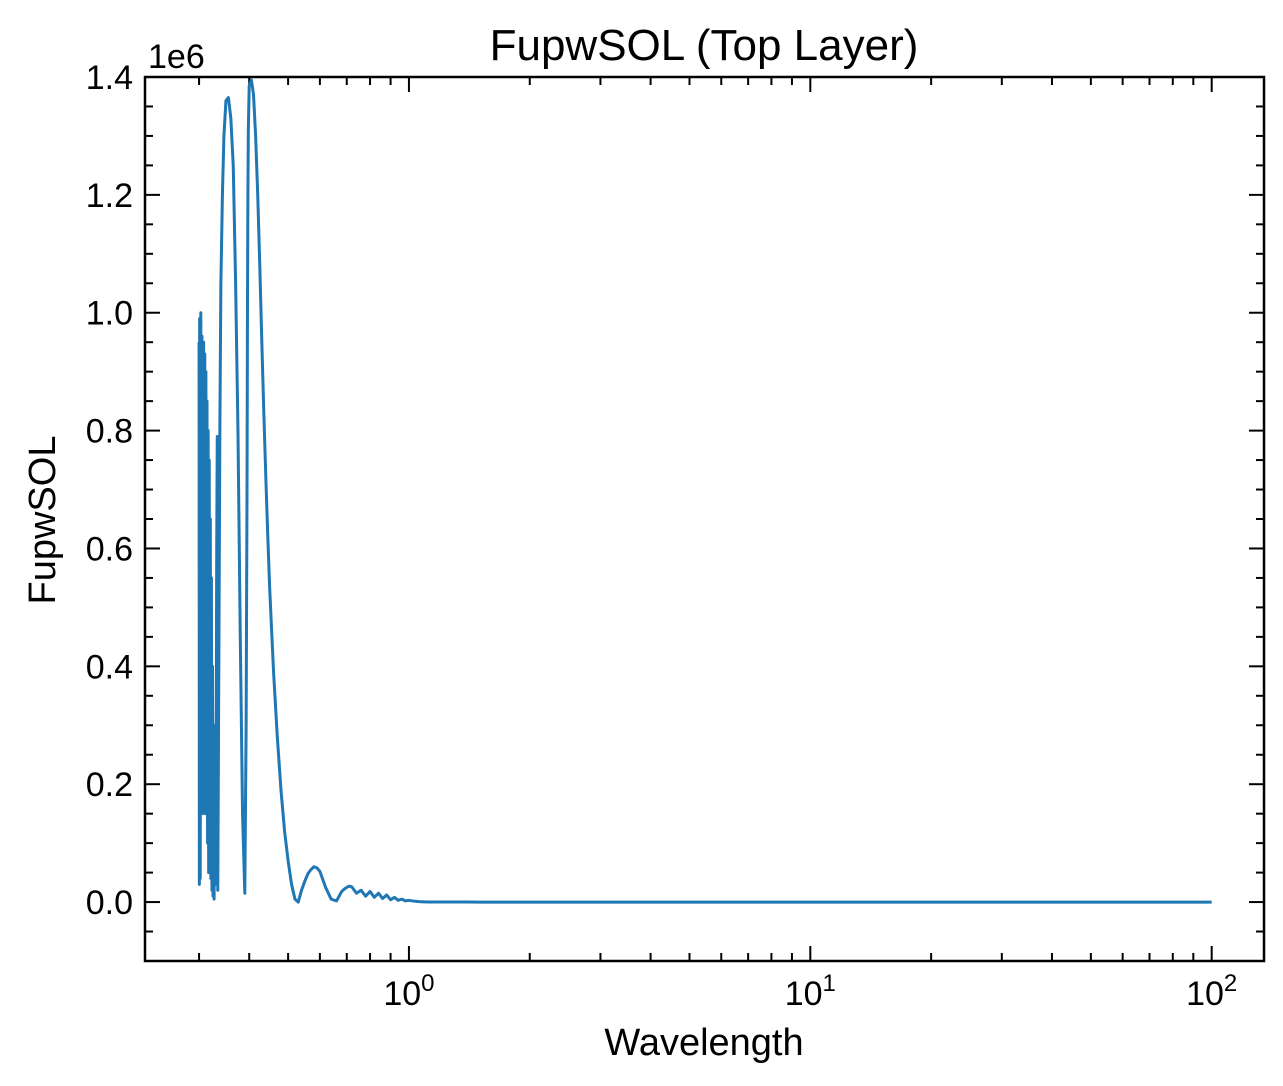 The width and height of the screenshot is (1283, 1086). What do you see at coordinates (109, 549) in the screenshot?
I see `y-tick-label: 0.6` at bounding box center [109, 549].